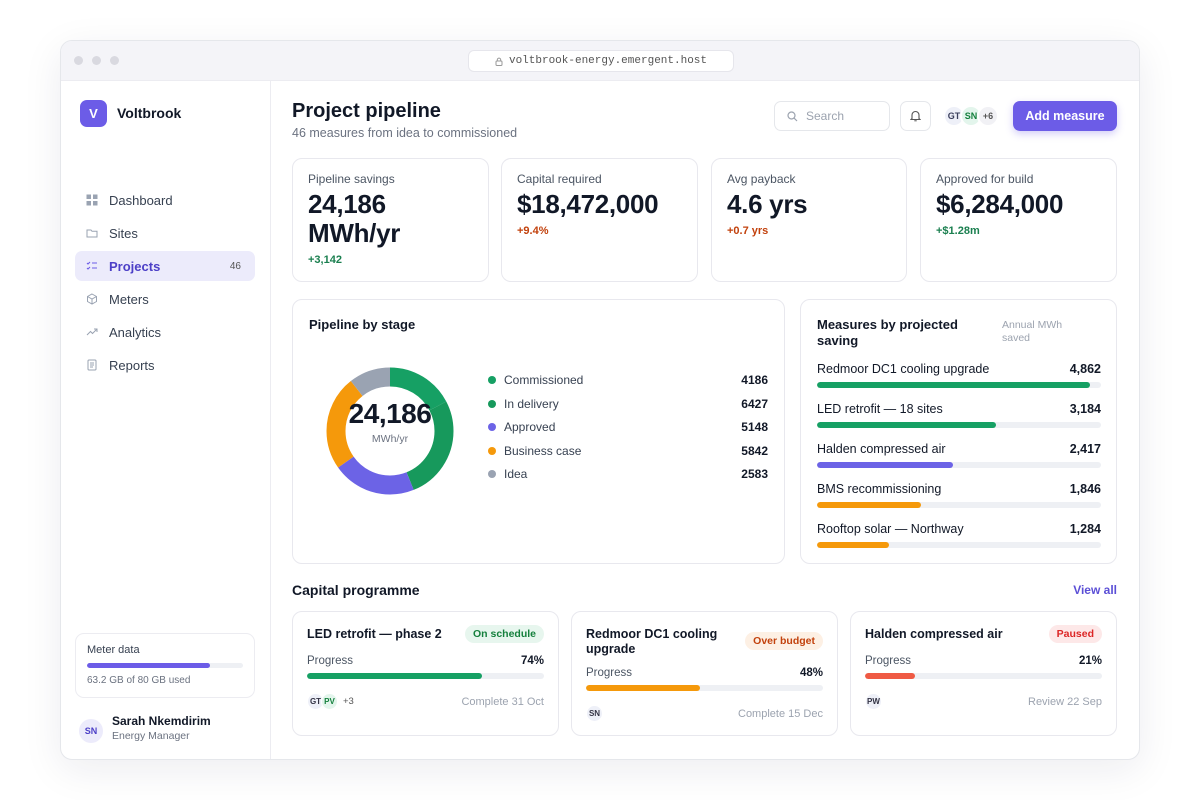  I want to click on progress-bar, so click(643, 688).